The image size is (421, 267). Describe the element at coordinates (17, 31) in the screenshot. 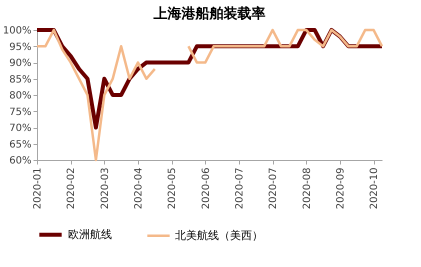

I see `y-tick-label: 100%` at that location.